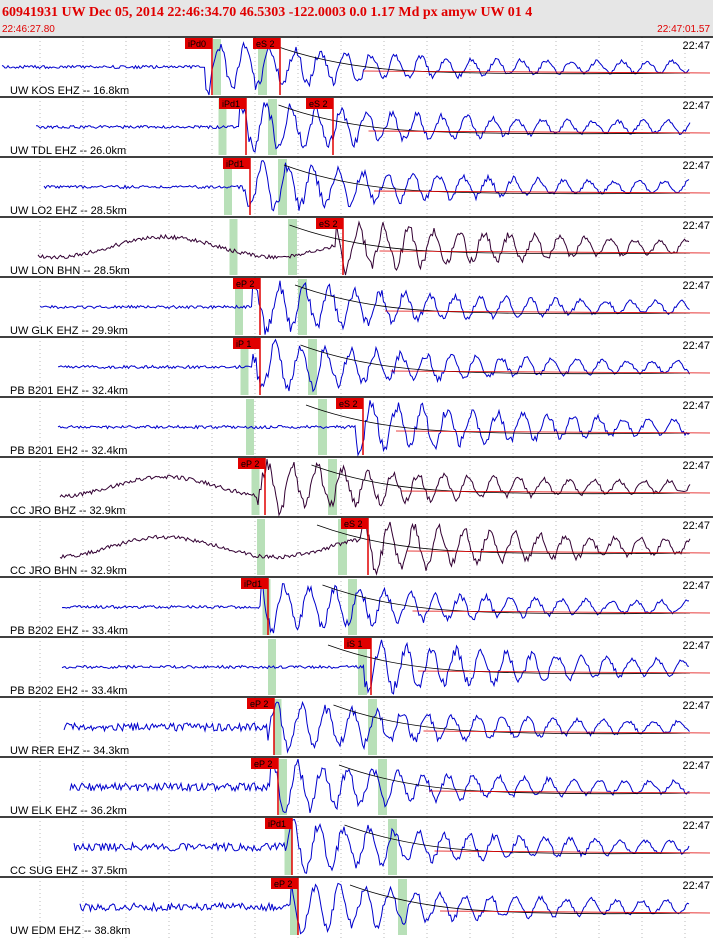  What do you see at coordinates (68, 811) in the screenshot?
I see `trace-label: UW ELK EHZ -- 36.2km` at bounding box center [68, 811].